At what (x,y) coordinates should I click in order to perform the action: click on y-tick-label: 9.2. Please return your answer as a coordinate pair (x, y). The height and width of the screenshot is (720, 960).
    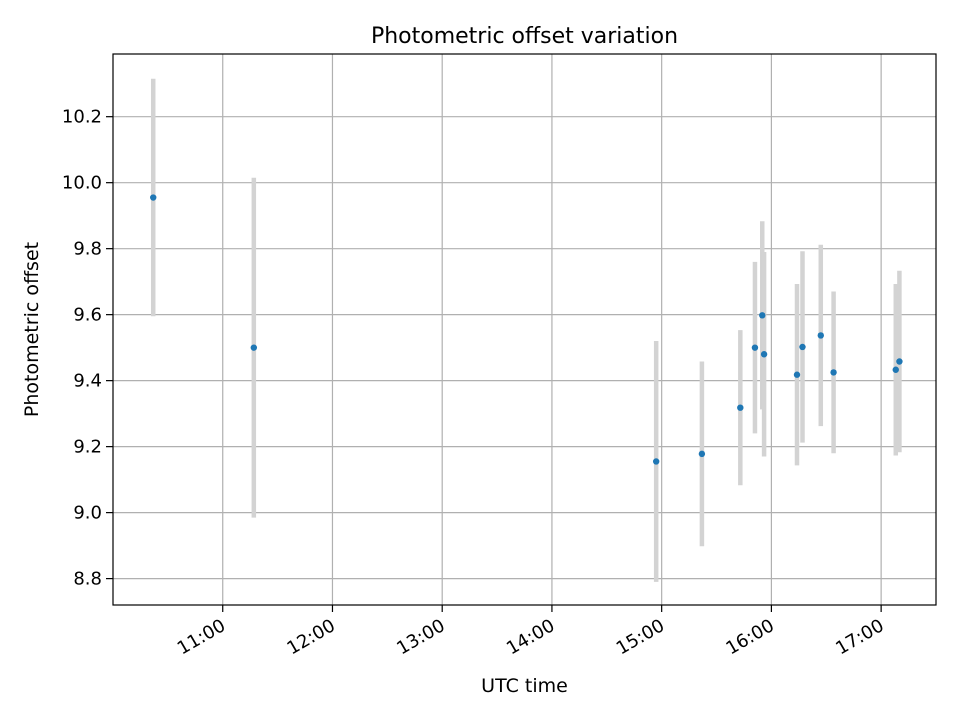
    Looking at the image, I should click on (87, 447).